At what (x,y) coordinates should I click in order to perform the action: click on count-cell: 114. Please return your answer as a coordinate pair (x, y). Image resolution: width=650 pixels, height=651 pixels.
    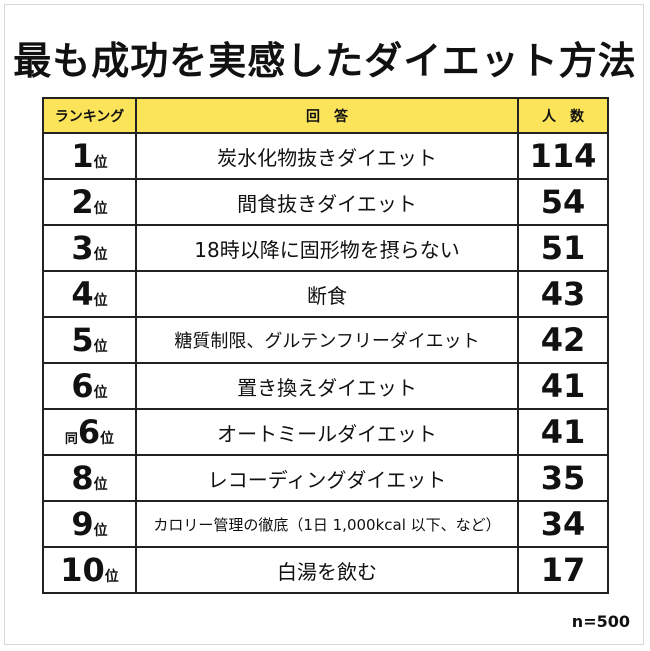
    Looking at the image, I should click on (563, 156).